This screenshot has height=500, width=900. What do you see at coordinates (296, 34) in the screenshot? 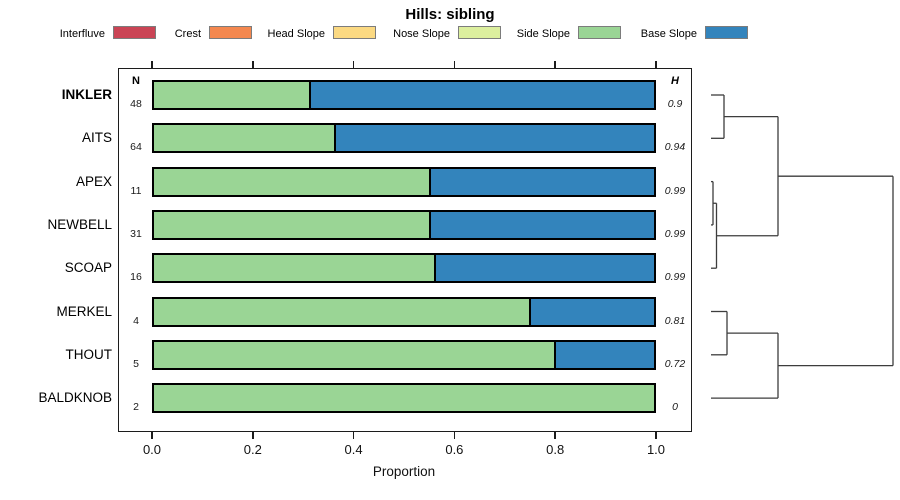
I see `legend-label: Head Slope` at bounding box center [296, 34].